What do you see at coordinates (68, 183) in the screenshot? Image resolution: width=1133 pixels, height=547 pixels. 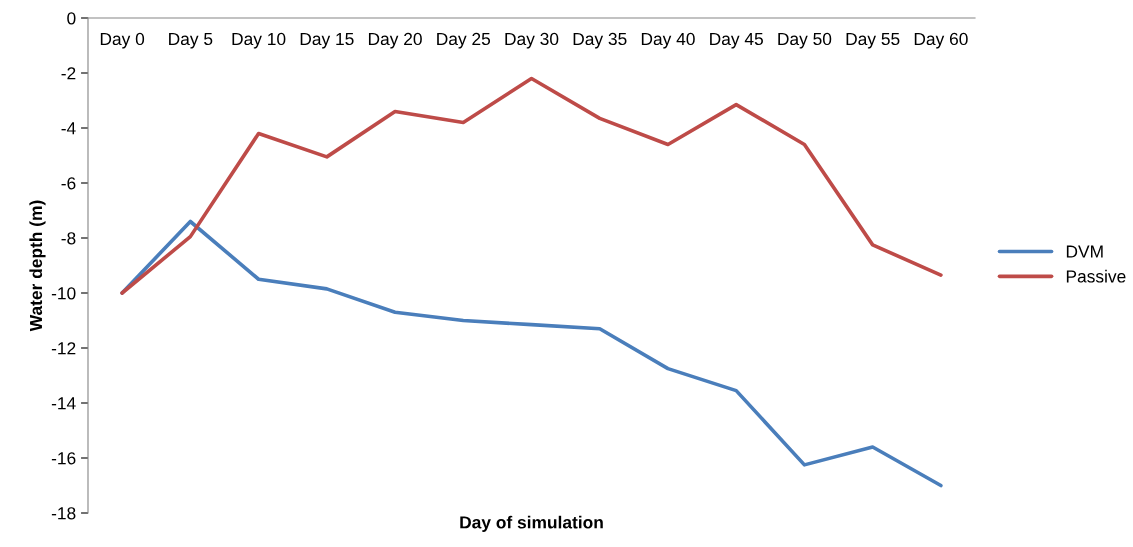 I see `y-tick-label: -6` at bounding box center [68, 183].